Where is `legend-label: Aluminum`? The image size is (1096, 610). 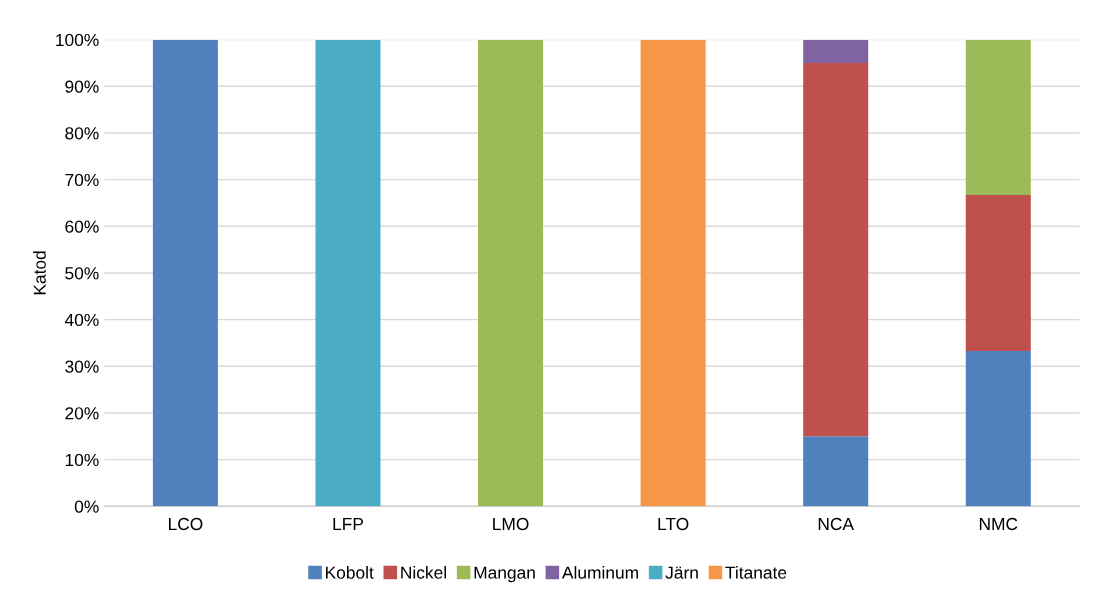 legend-label: Aluminum is located at coordinates (599, 572).